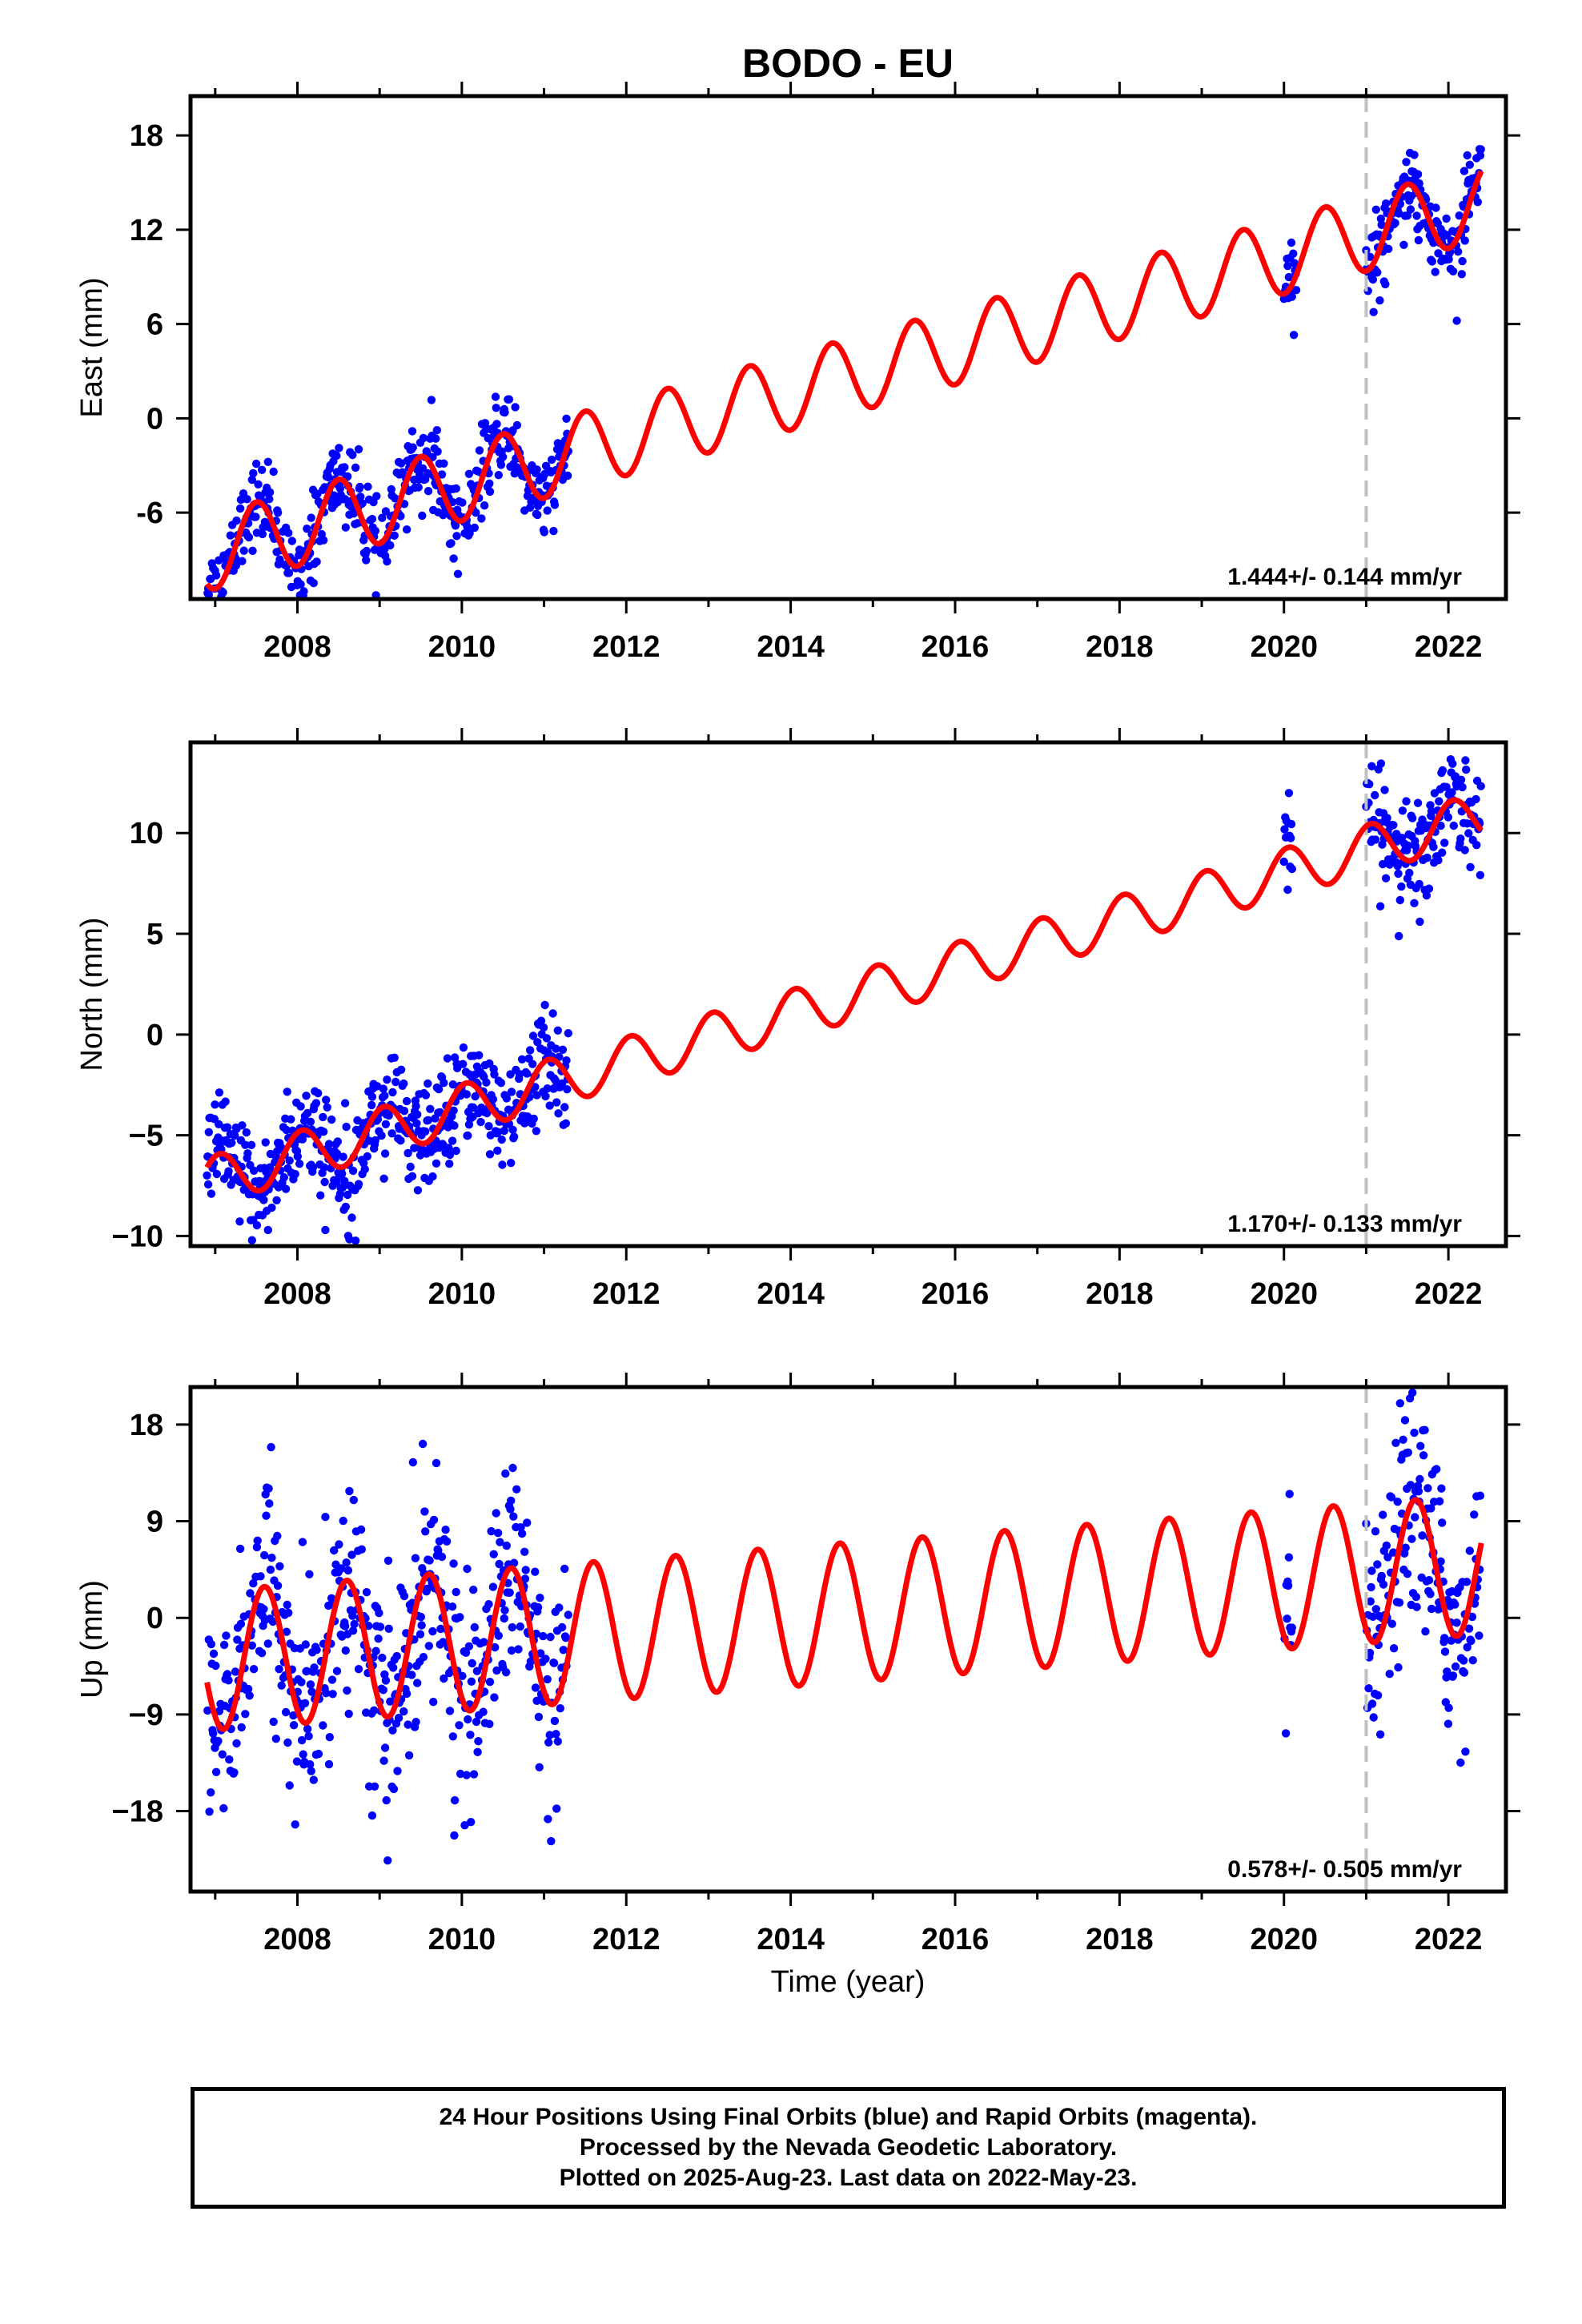 This screenshot has height=2324, width=1582. What do you see at coordinates (462, 647) in the screenshot?
I see `east-xtick-label-1: 2010` at bounding box center [462, 647].